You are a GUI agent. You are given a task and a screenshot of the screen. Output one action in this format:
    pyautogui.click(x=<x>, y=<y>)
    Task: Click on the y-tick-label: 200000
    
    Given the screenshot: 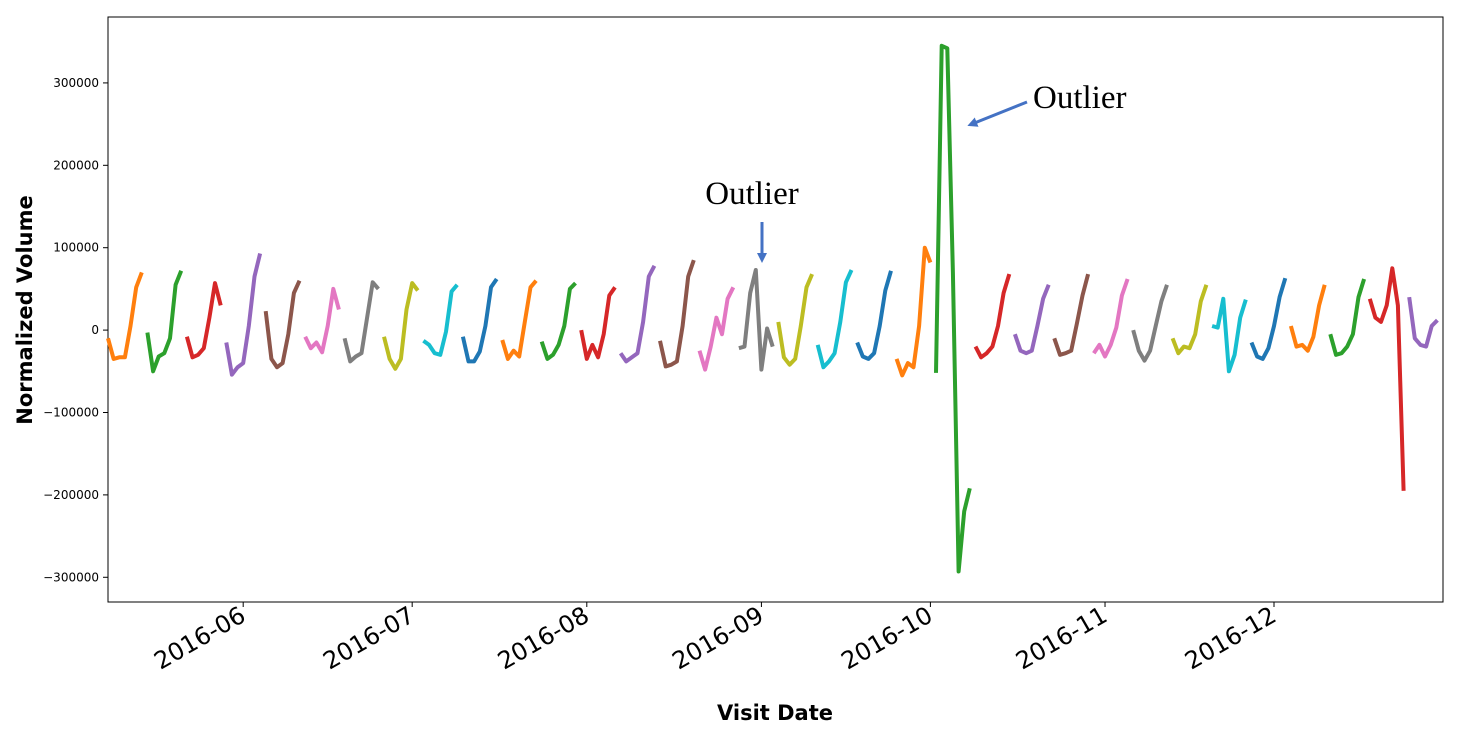 What is the action you would take?
    pyautogui.click(x=76, y=165)
    